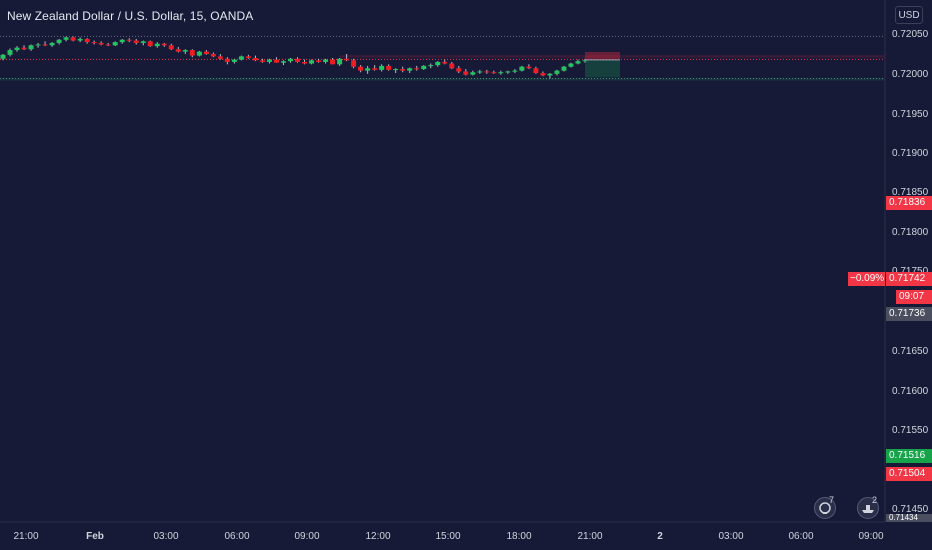 The height and width of the screenshot is (550, 932). What do you see at coordinates (910, 74) in the screenshot?
I see `price-tick: 0.72000` at bounding box center [910, 74].